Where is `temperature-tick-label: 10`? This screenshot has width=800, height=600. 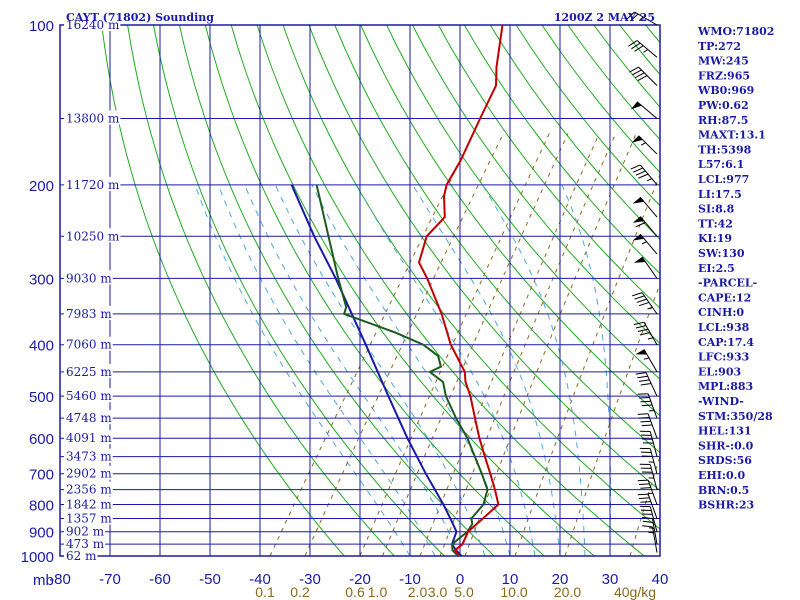
temperature-tick-label: 10 is located at coordinates (510, 579).